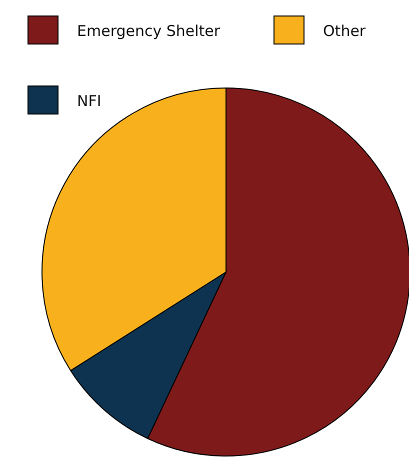 Image resolution: width=409 pixels, height=461 pixels. What do you see at coordinates (89, 101) in the screenshot?
I see `legend-label: NFI` at bounding box center [89, 101].